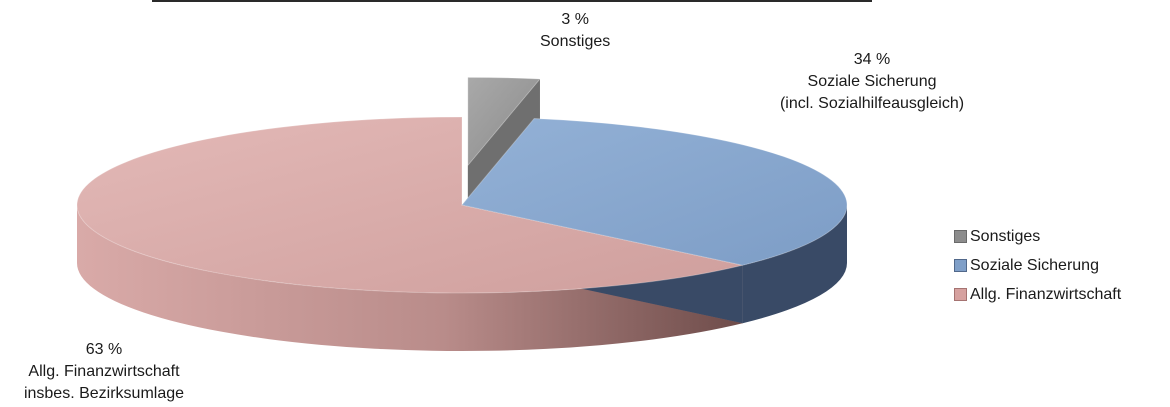 This screenshot has height=407, width=1170. What do you see at coordinates (1046, 294) in the screenshot?
I see `legend-label-finanz: Allg. Finanzwirtschaft` at bounding box center [1046, 294].